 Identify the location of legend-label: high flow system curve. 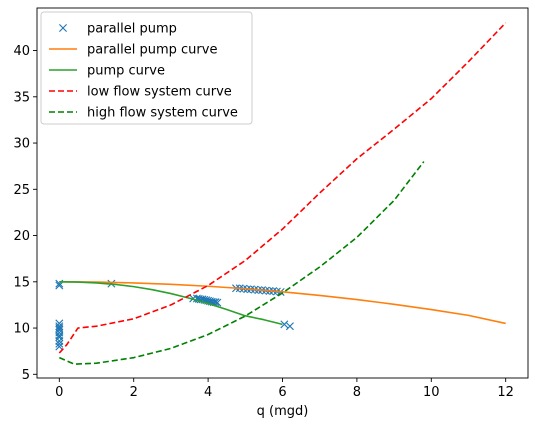
(162, 113).